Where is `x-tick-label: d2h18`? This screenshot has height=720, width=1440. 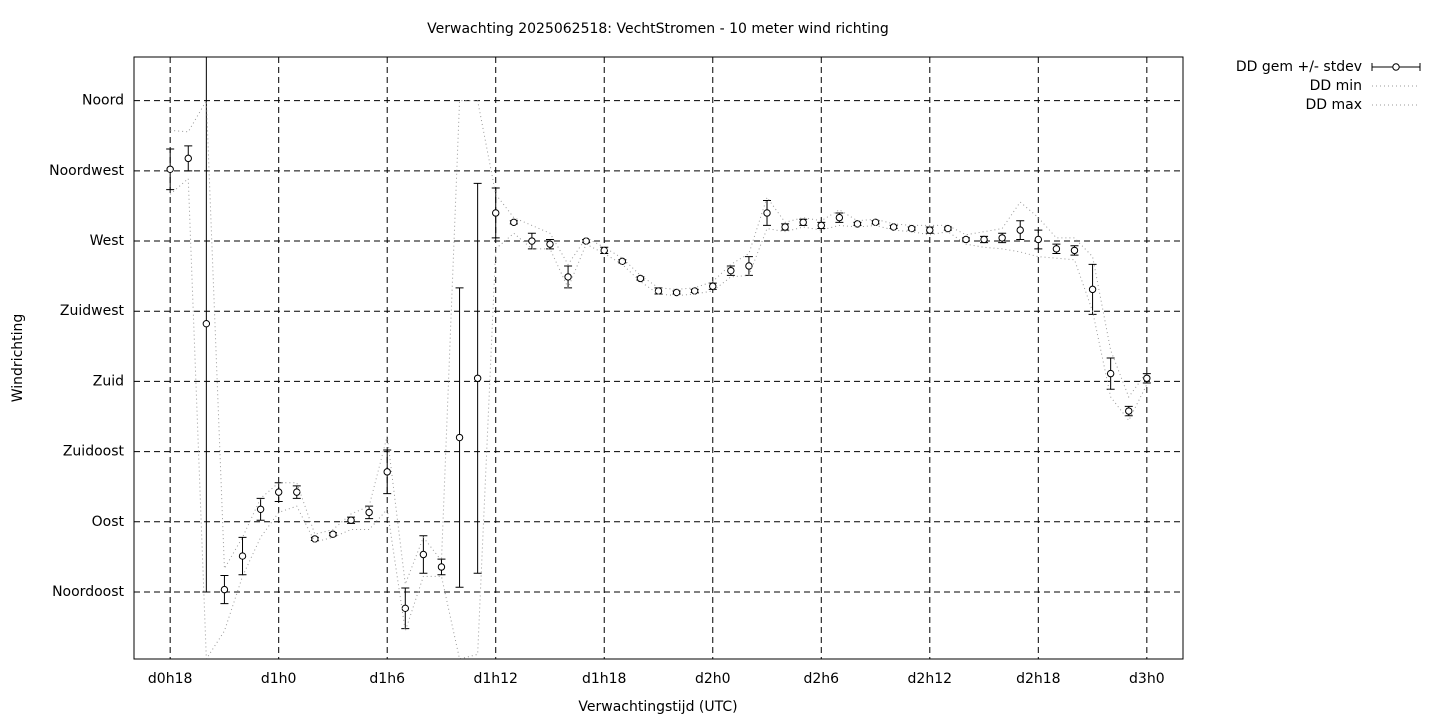
x-tick-label: d2h18 is located at coordinates (1038, 679).